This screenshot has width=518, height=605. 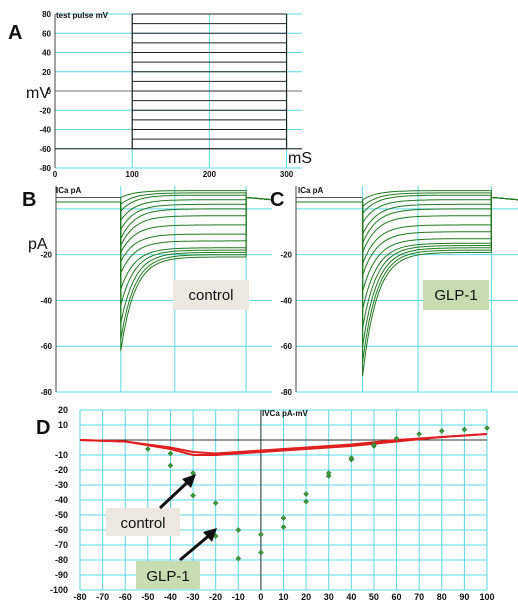 I want to click on panel-d-xtick-label: 30, so click(x=329, y=597).